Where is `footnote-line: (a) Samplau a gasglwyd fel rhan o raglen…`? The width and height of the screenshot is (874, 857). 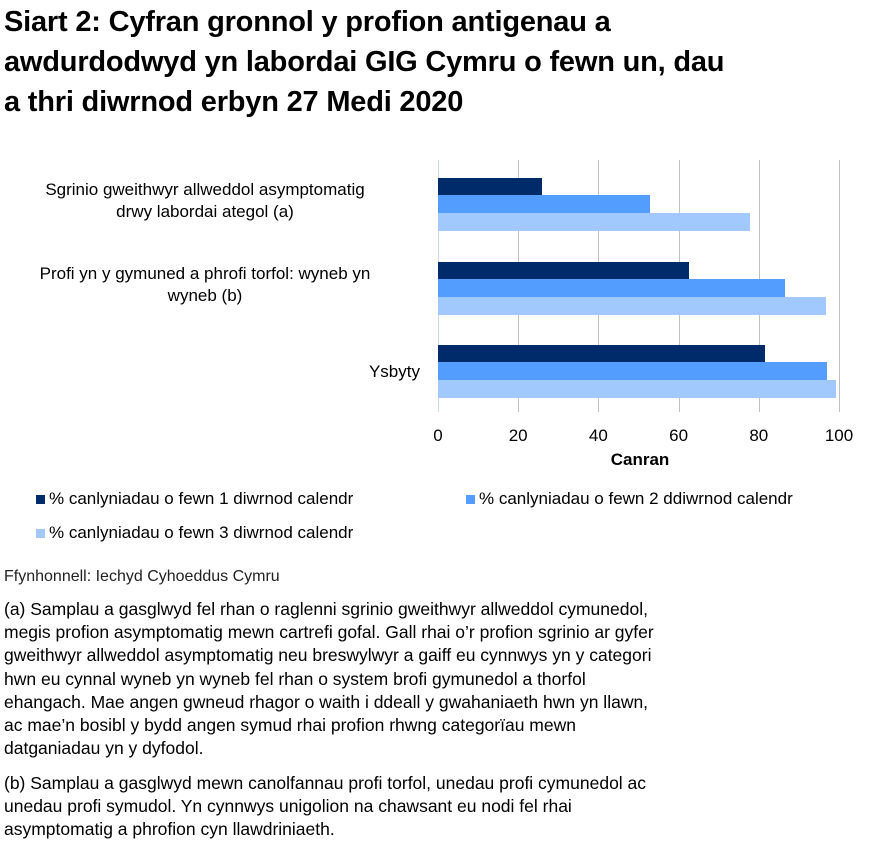 footnote-line: (a) Samplau a gasglwyd fel rhan o raglen… is located at coordinates (326, 609).